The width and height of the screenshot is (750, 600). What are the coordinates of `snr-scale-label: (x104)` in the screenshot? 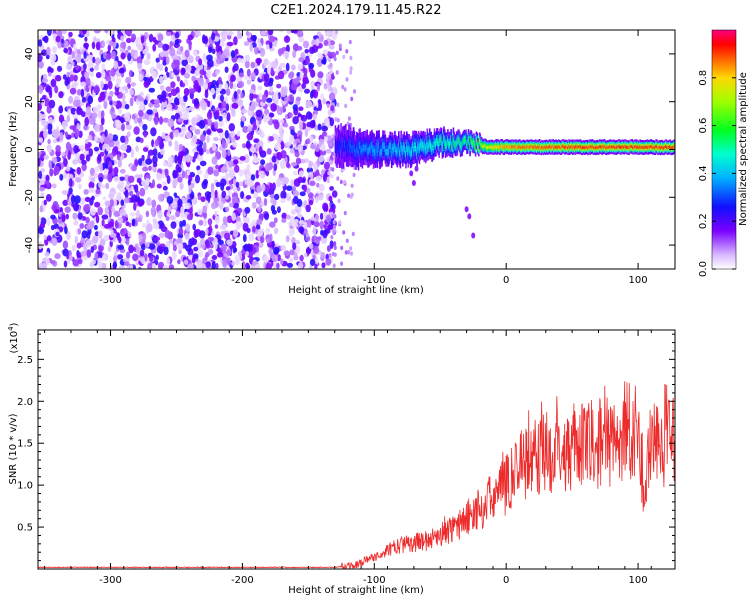 It's located at (13, 337).